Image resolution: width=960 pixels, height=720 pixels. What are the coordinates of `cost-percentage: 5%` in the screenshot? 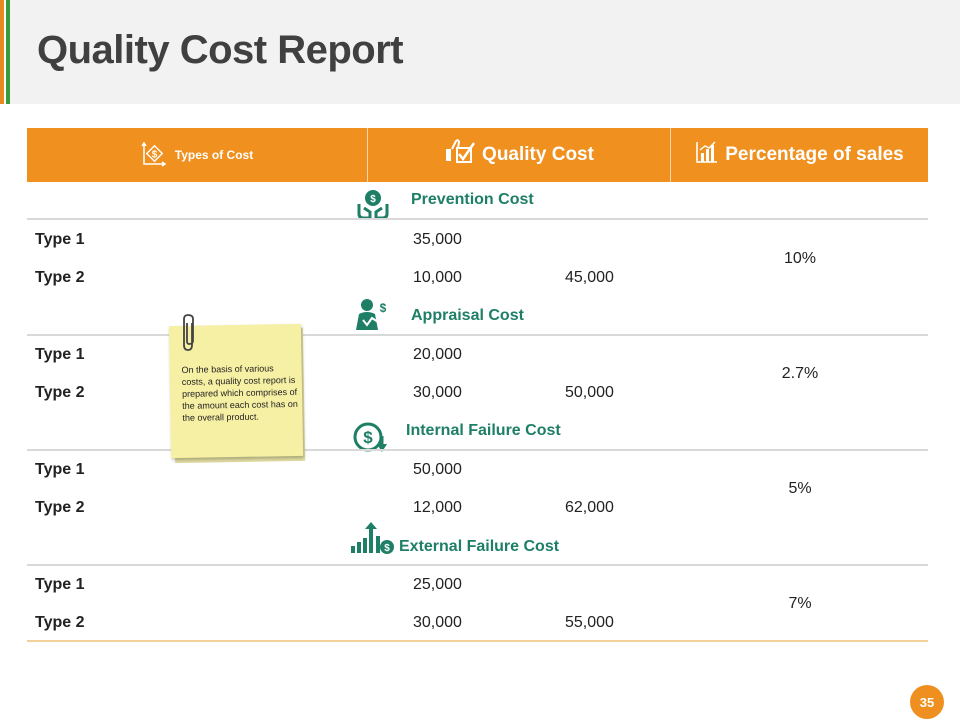 It's located at (800, 488).